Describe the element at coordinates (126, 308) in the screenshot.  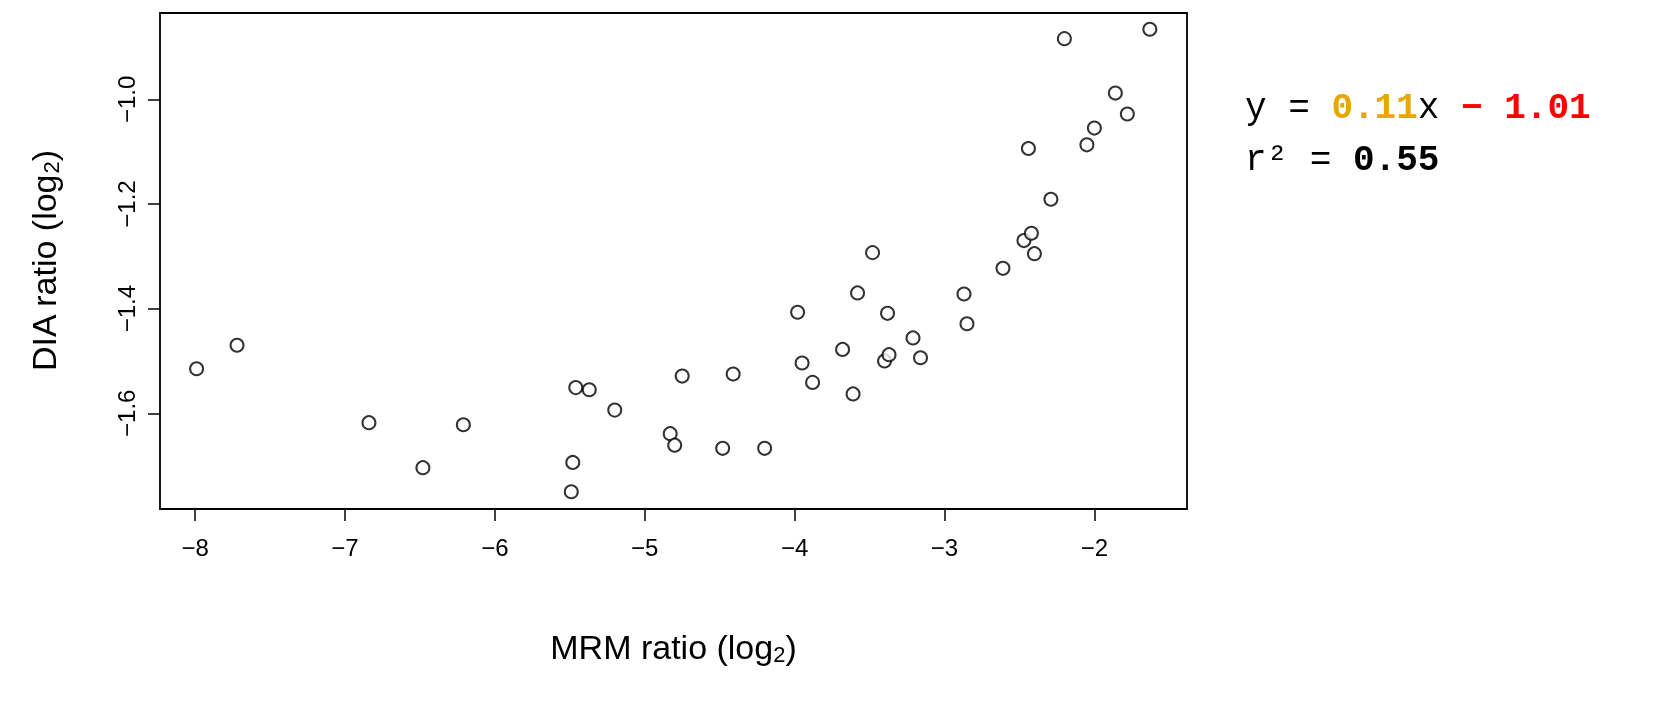
I see `y-tick-label: −1.4` at that location.